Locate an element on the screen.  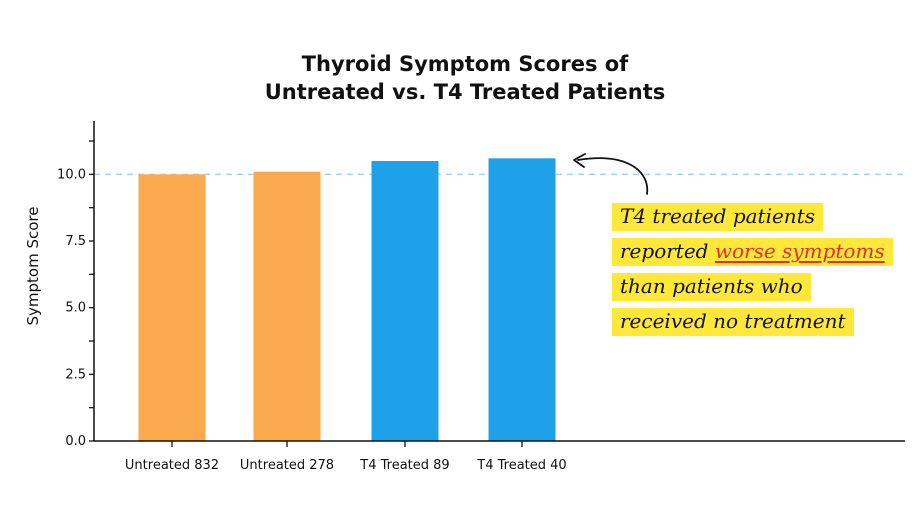
x-tick-label: Untreated 278 is located at coordinates (287, 465).